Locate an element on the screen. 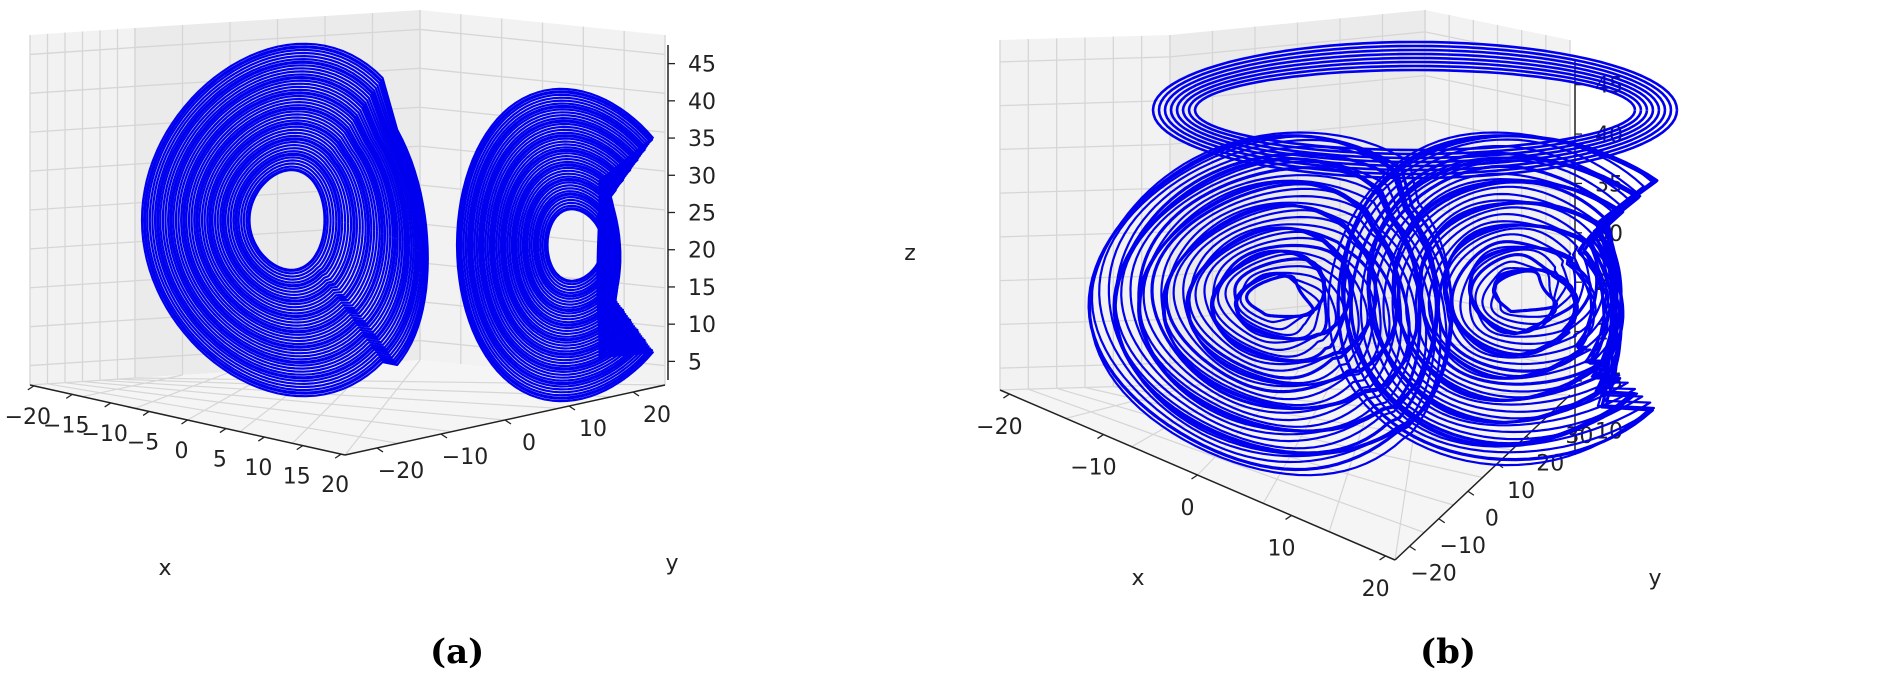 The width and height of the screenshot is (1900, 677). x-tick-label: −10 is located at coordinates (104, 434).